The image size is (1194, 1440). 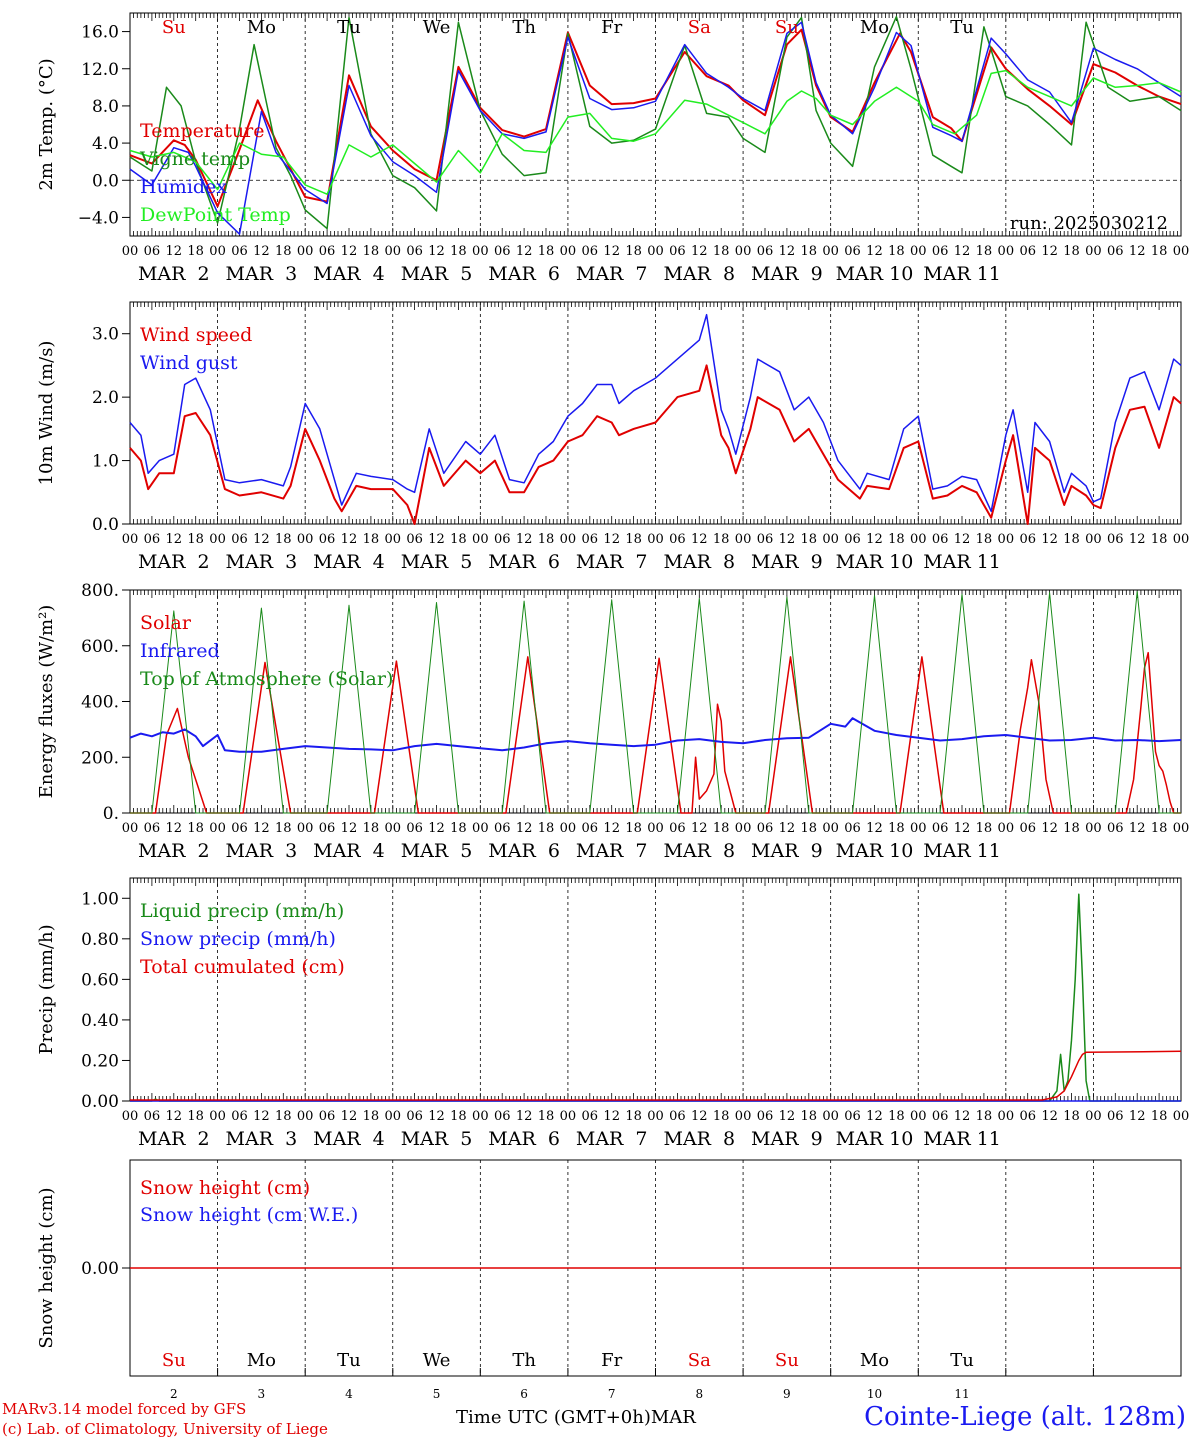 I want to click on legend-entry: Liquid precip (mm/h), so click(x=242, y=911).